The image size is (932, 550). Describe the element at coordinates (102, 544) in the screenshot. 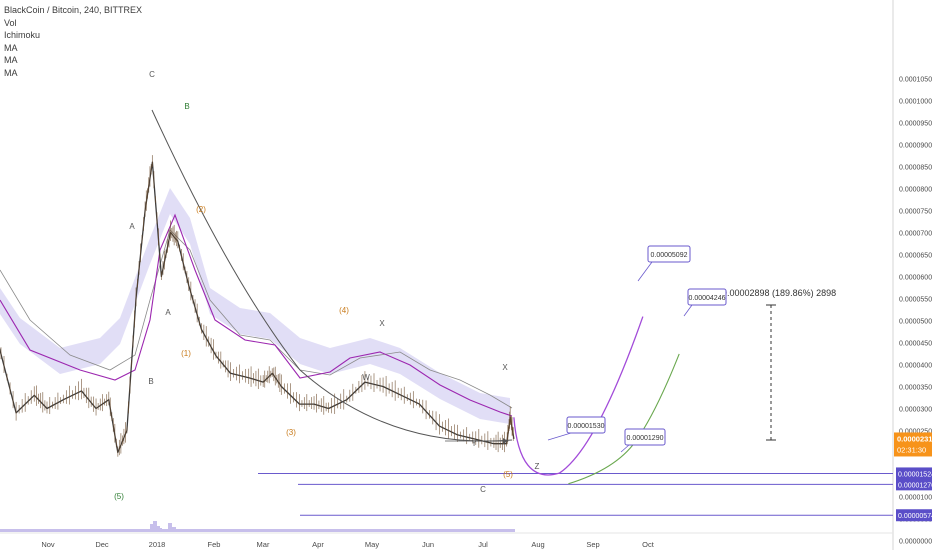

I see `x-tick-label: Dec` at that location.